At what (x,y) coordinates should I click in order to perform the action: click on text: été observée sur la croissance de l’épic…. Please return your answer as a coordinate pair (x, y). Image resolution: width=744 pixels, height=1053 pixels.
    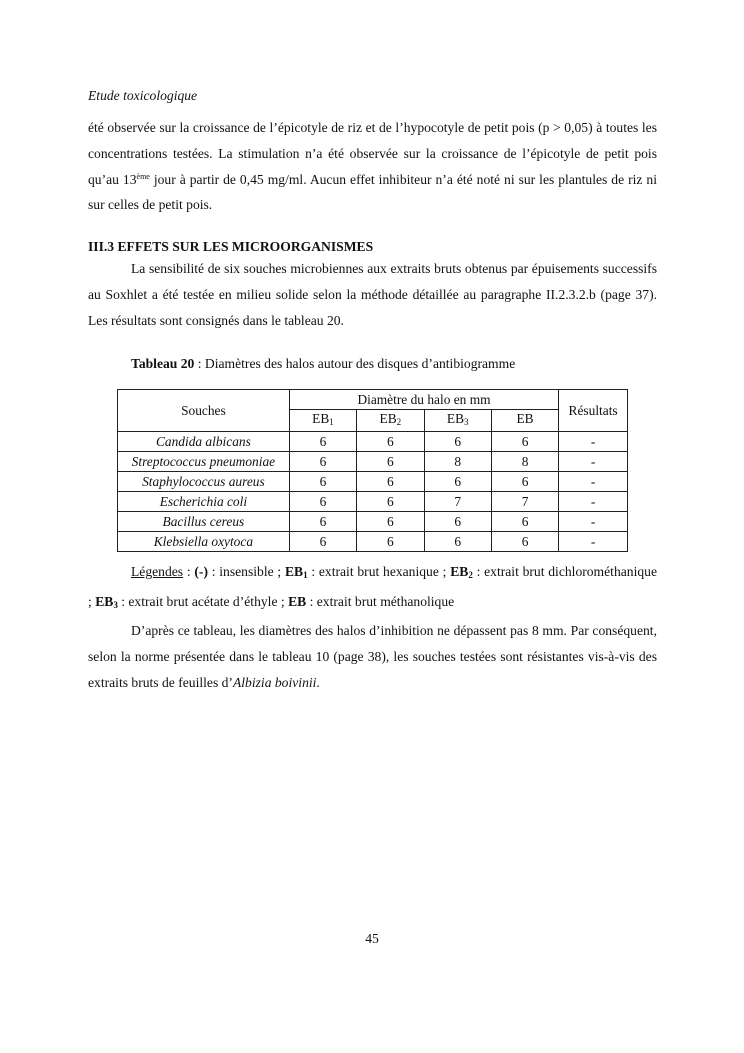
    Looking at the image, I should click on (372, 153).